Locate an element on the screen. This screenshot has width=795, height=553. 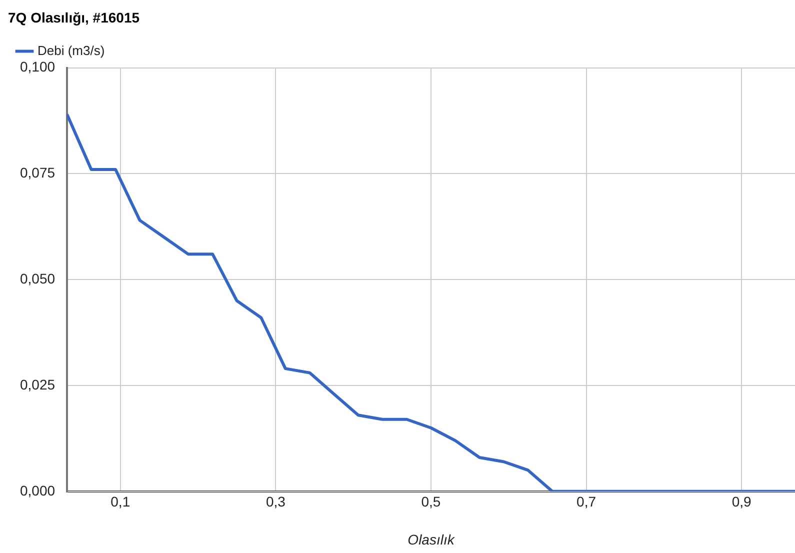
x-tick-label: 0,9 is located at coordinates (742, 502).